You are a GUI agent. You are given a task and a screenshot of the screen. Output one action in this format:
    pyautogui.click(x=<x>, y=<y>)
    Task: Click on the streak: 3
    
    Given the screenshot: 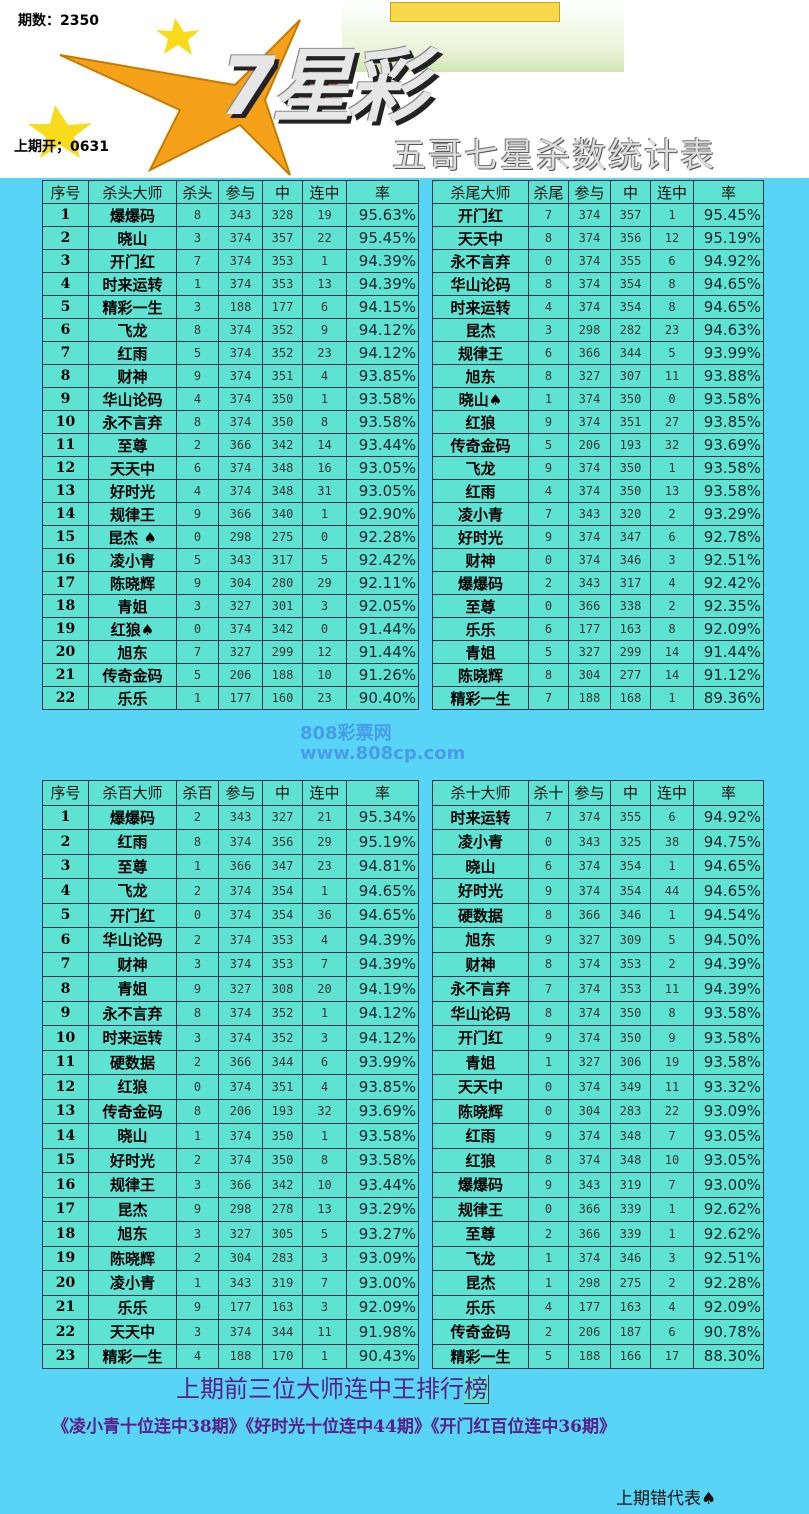 What is the action you would take?
    pyautogui.click(x=672, y=1258)
    